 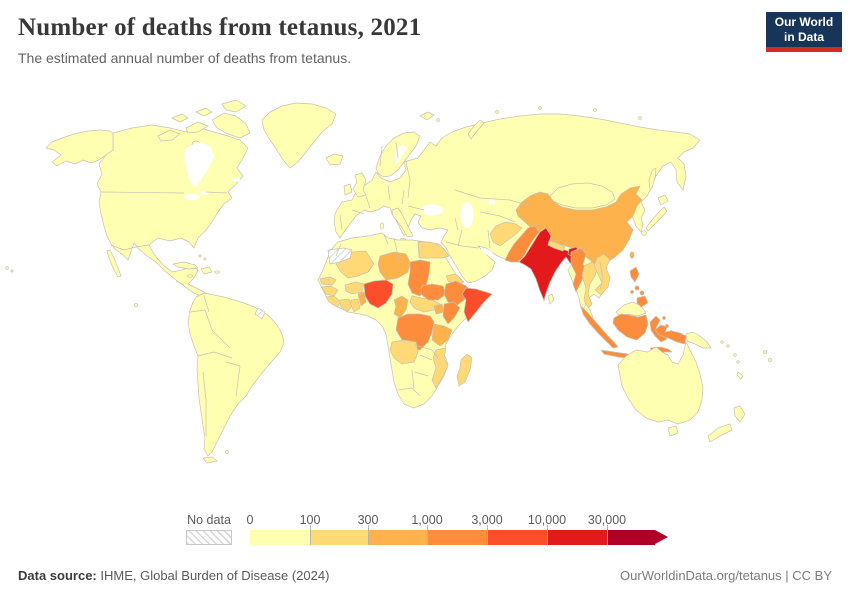 What do you see at coordinates (582, 195) in the screenshot?
I see `country-mongolia` at bounding box center [582, 195].